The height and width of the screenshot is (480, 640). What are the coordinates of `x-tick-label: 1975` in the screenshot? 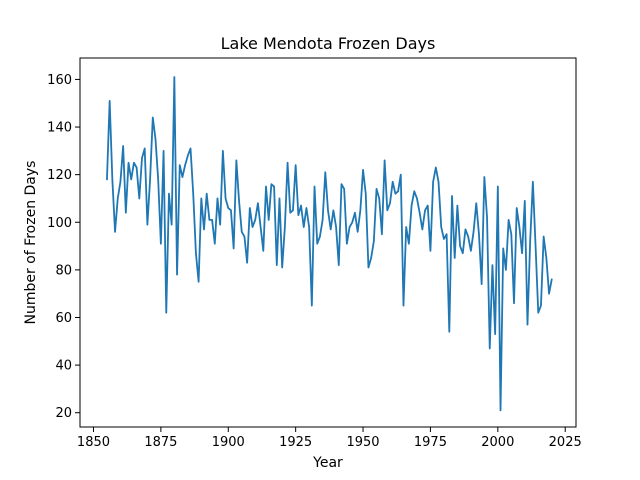 It's located at (430, 442).